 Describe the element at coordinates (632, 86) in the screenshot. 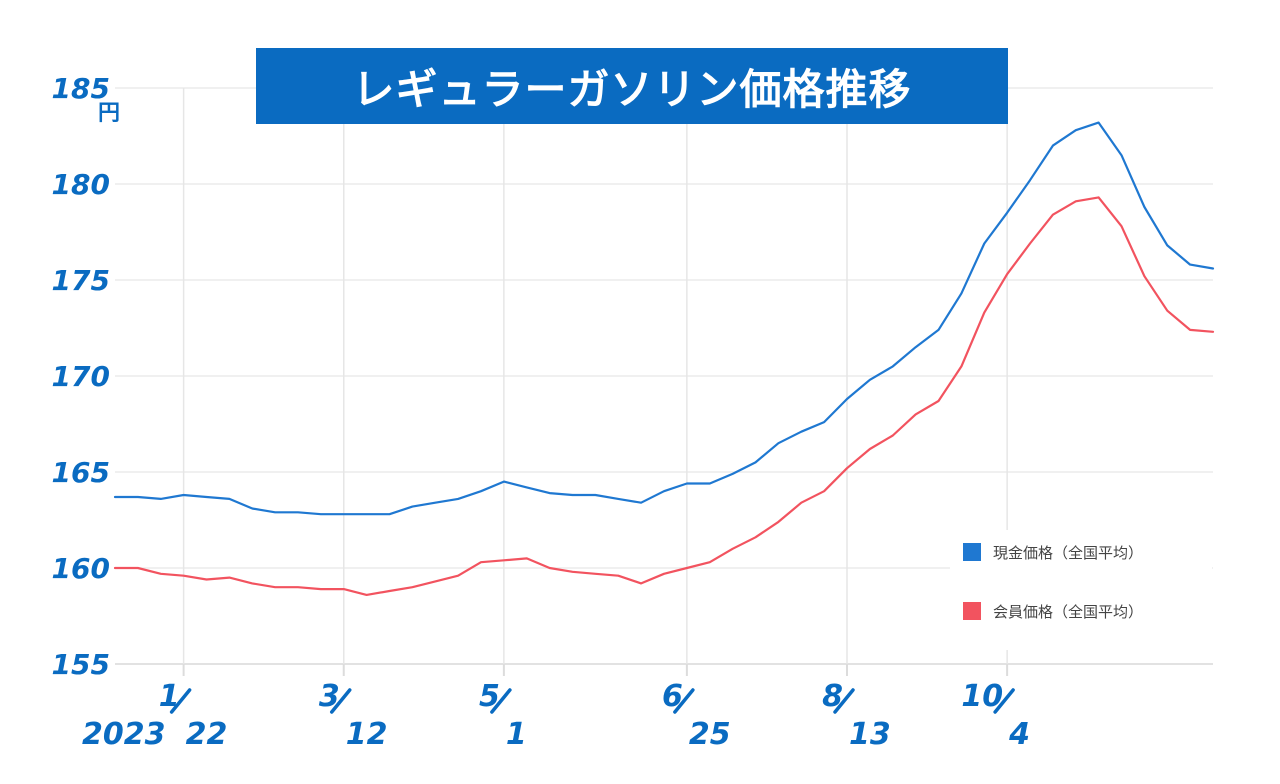

I see `chart-title: レギュラーガソリン価格推移` at that location.